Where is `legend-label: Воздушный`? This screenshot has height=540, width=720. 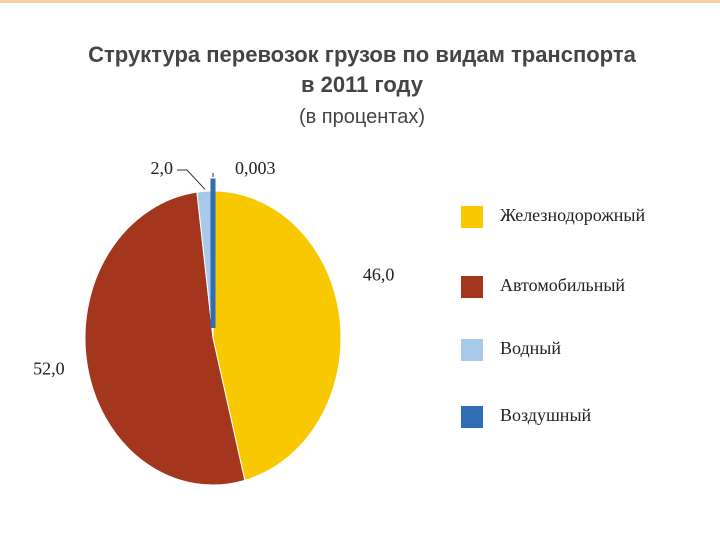
legend-label: Воздушный is located at coordinates (546, 415).